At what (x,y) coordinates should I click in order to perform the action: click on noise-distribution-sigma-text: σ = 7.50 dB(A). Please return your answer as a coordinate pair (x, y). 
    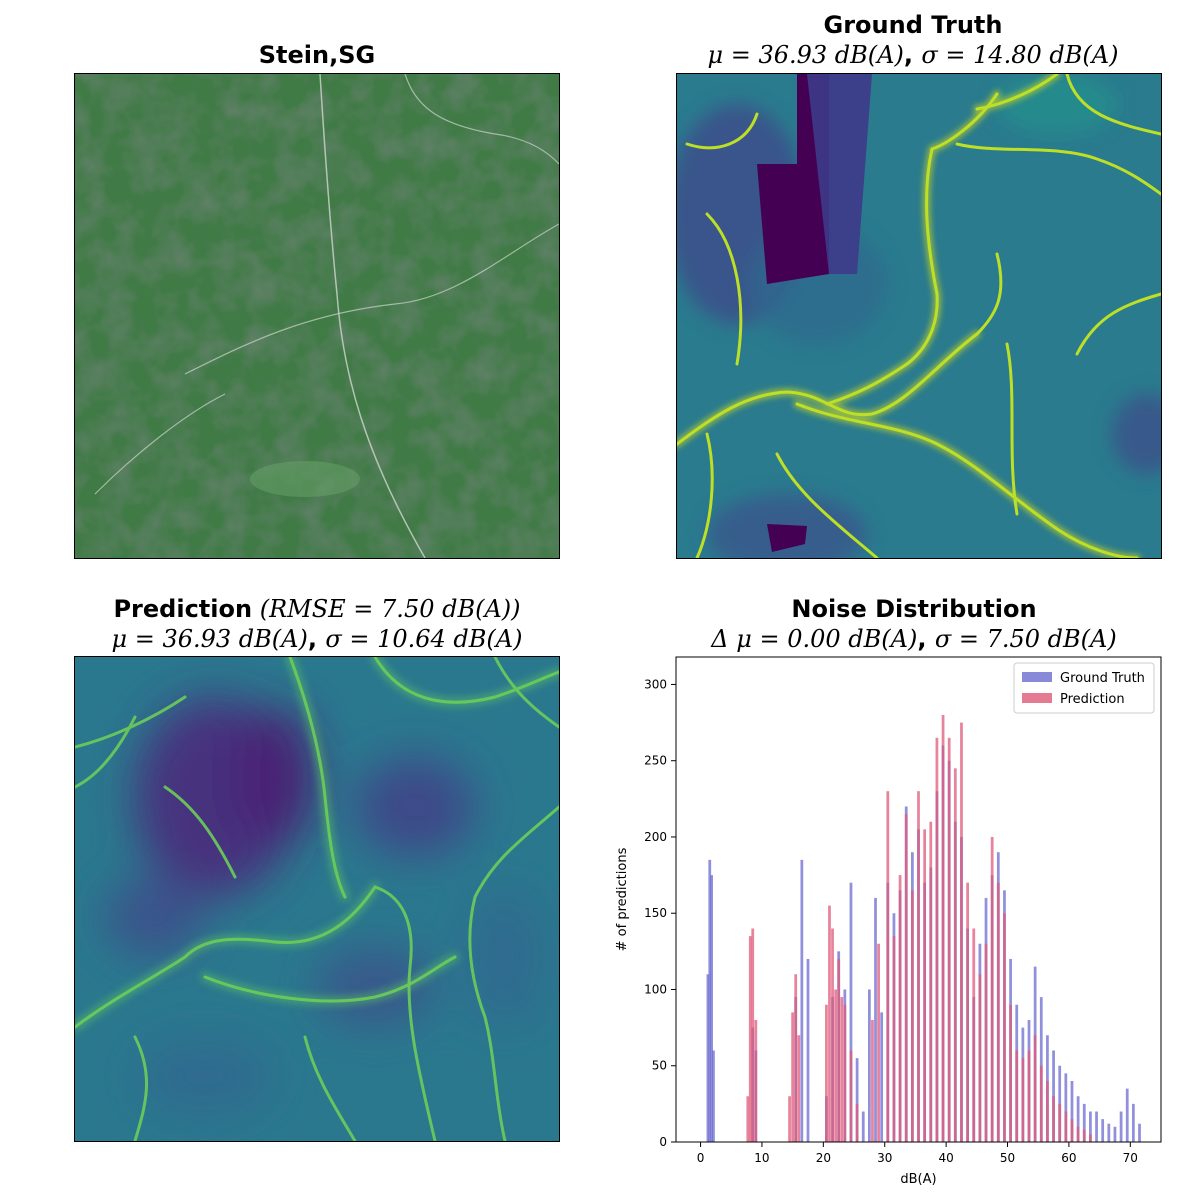
    Looking at the image, I should click on (1025, 639).